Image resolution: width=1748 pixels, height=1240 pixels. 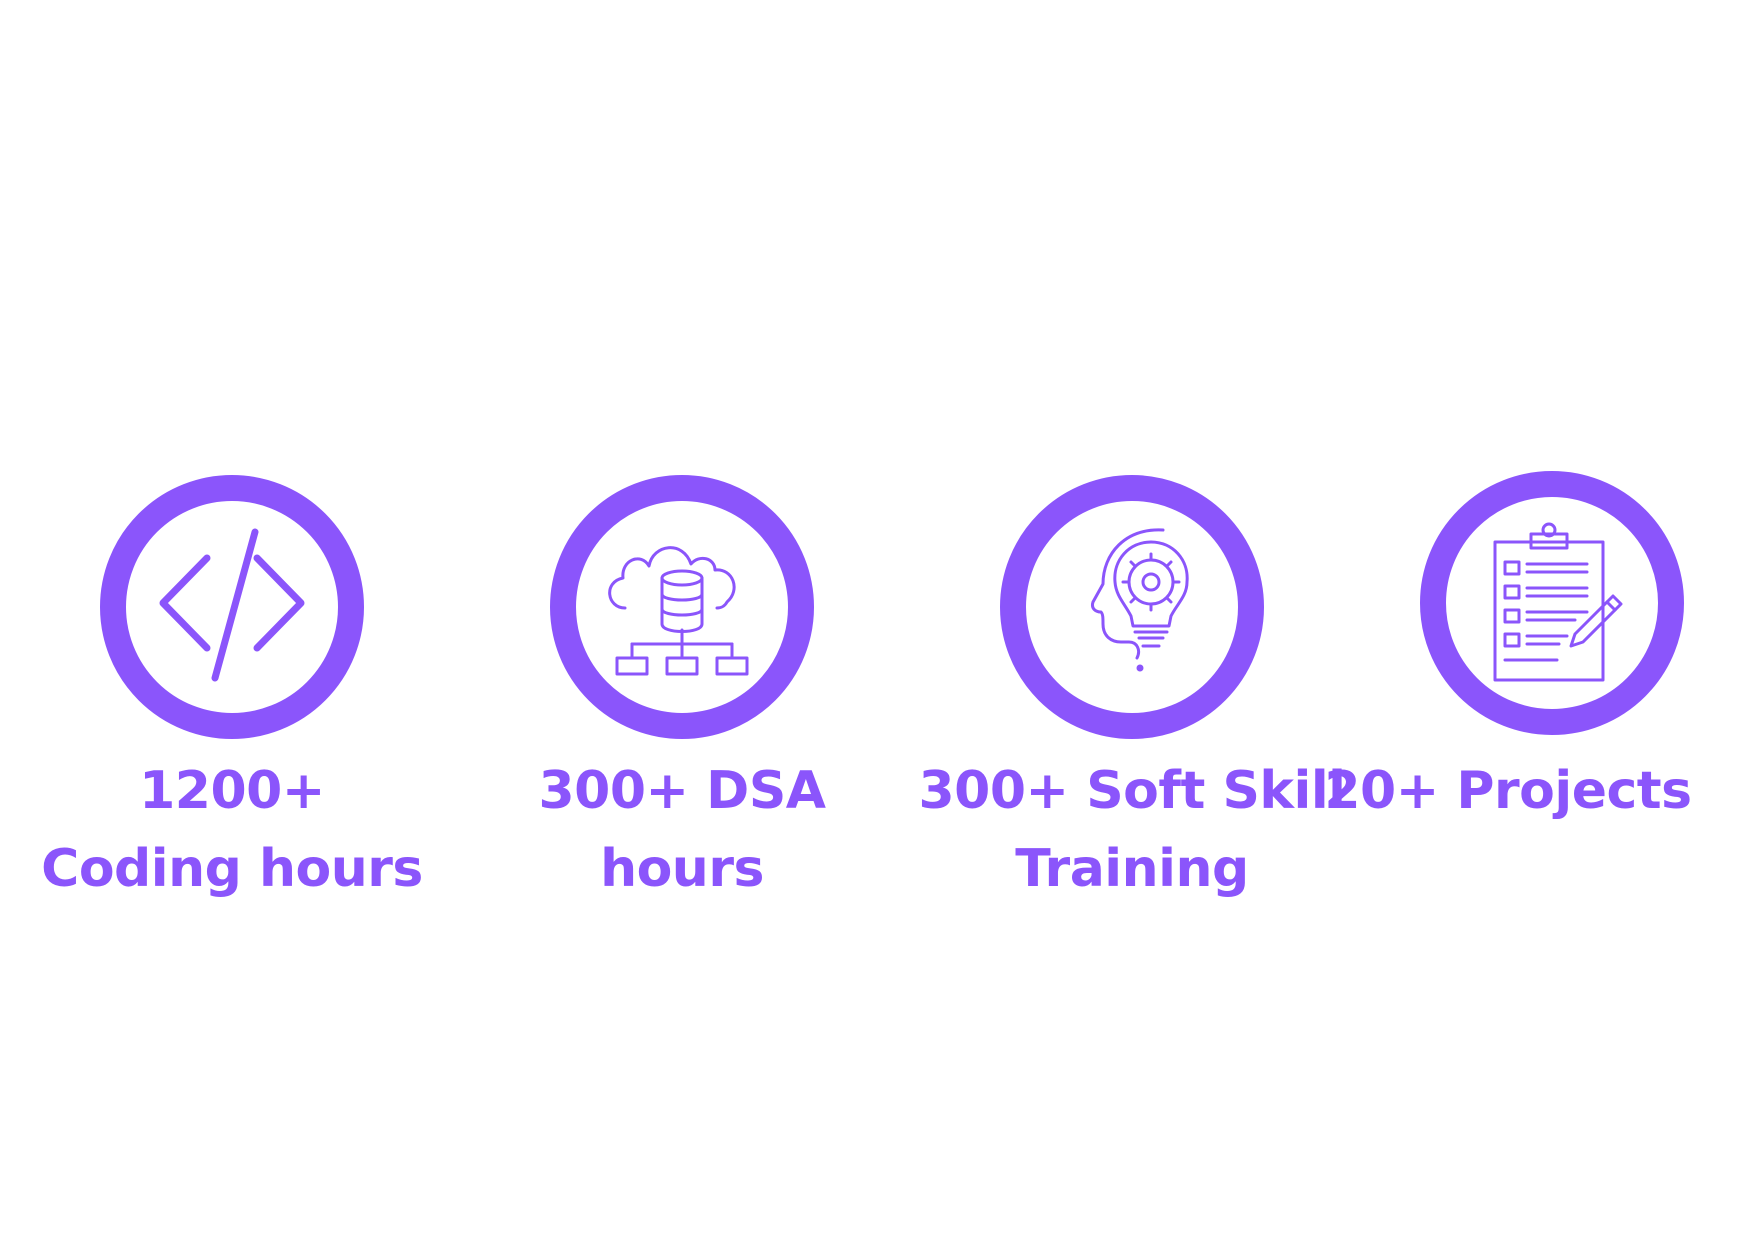 What do you see at coordinates (682, 830) in the screenshot?
I see `feature-caption-dsa: 300+ DSA hours` at bounding box center [682, 830].